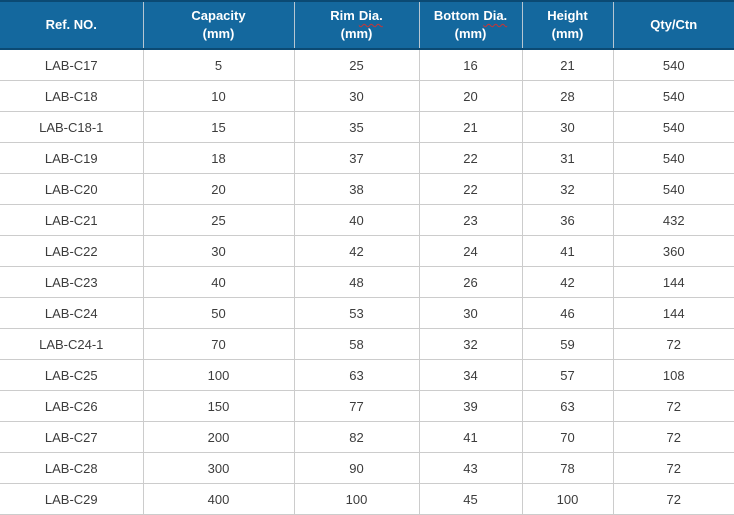 The height and width of the screenshot is (515, 734). Describe the element at coordinates (71, 251) in the screenshot. I see `cell-ref_no: LAB-C22` at that location.